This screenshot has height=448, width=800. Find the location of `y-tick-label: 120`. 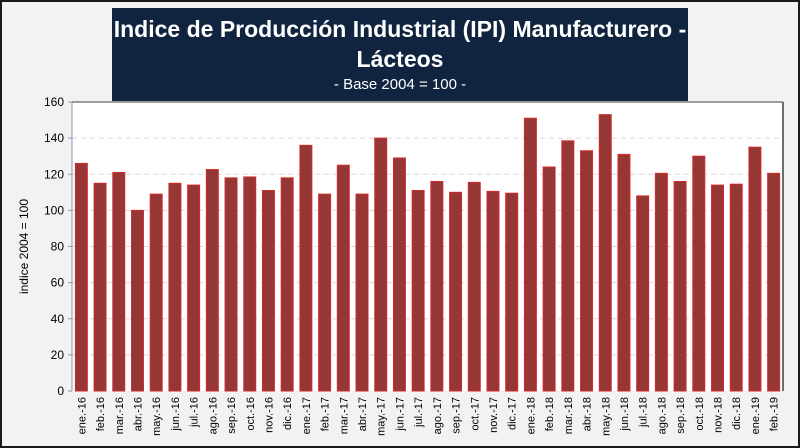

y-tick-label: 120 is located at coordinates (54, 174).